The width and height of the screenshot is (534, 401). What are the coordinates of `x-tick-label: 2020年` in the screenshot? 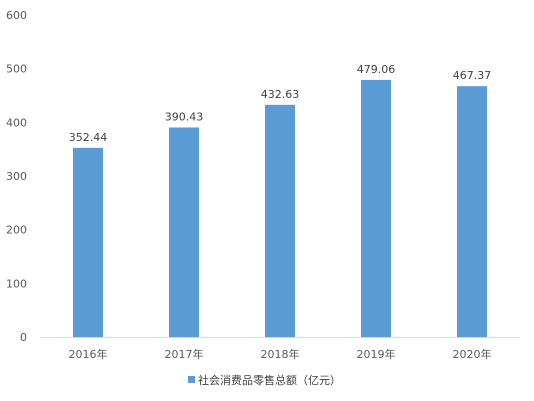 It's located at (472, 354).